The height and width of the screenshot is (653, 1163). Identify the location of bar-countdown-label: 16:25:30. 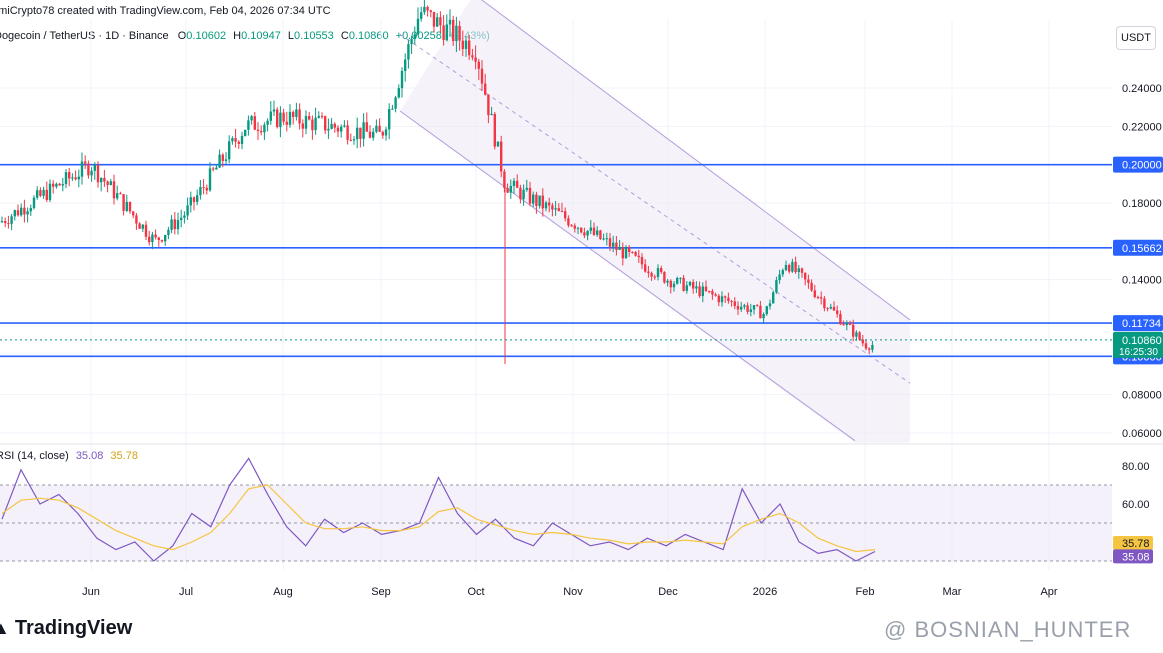
(1138, 352).